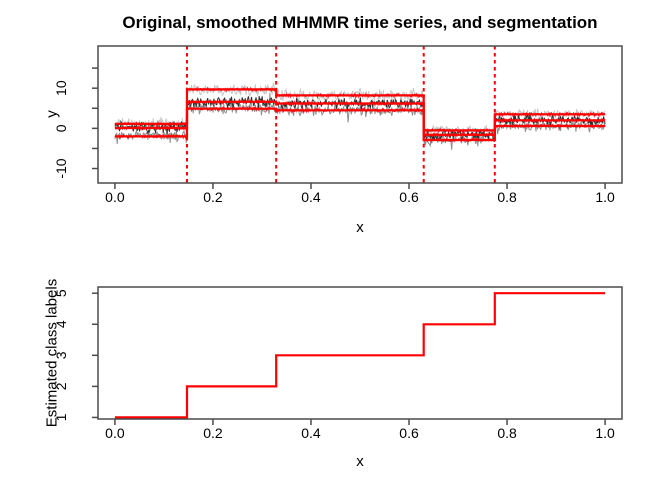 This screenshot has height=480, width=672. I want to click on bottom-y-tick-label: 4, so click(61, 324).